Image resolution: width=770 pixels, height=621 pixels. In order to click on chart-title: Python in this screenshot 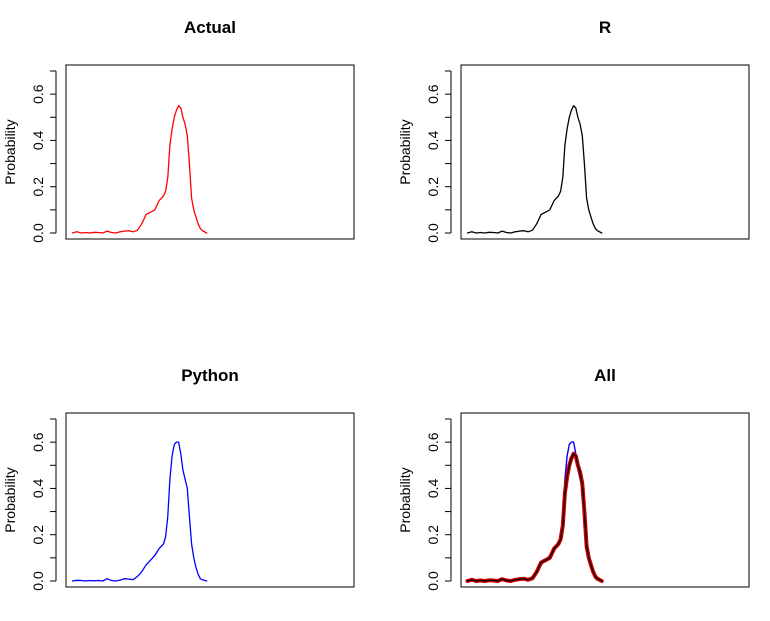, I will do `click(210, 375)`.